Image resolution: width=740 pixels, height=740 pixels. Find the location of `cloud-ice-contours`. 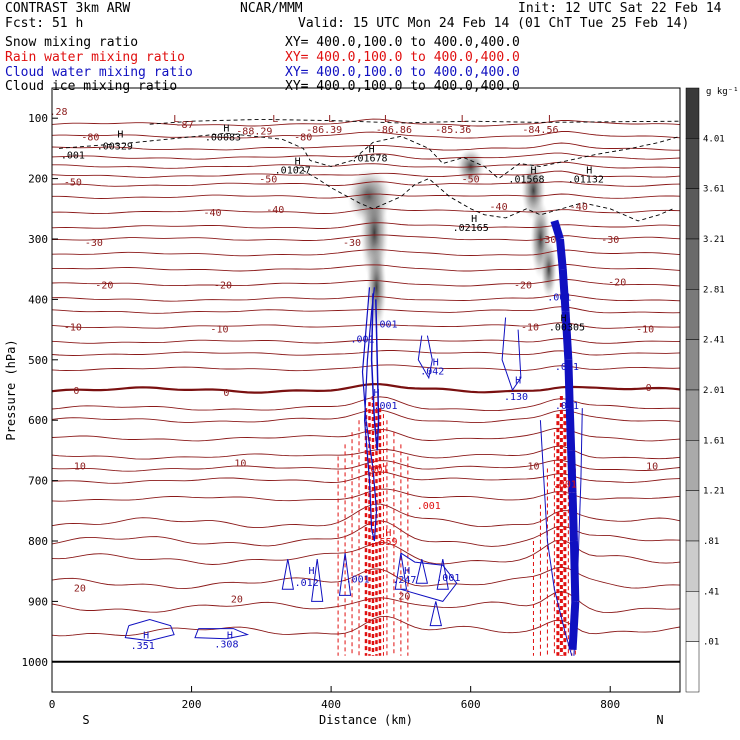

cloud-ice-contours is located at coordinates (369, 170).